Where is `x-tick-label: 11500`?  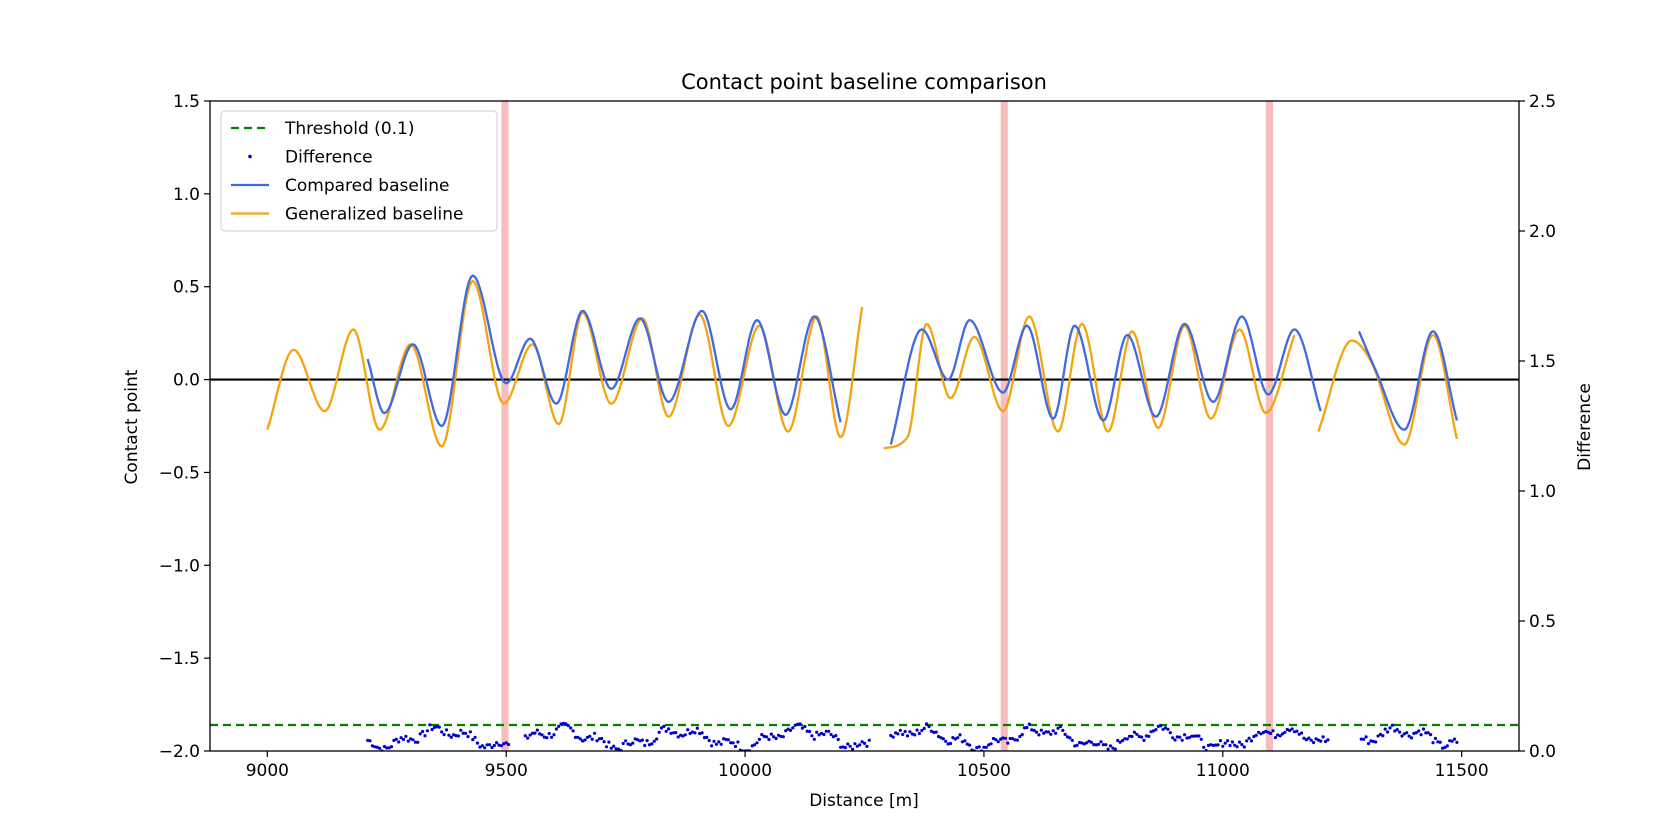 x-tick-label: 11500 is located at coordinates (1462, 771).